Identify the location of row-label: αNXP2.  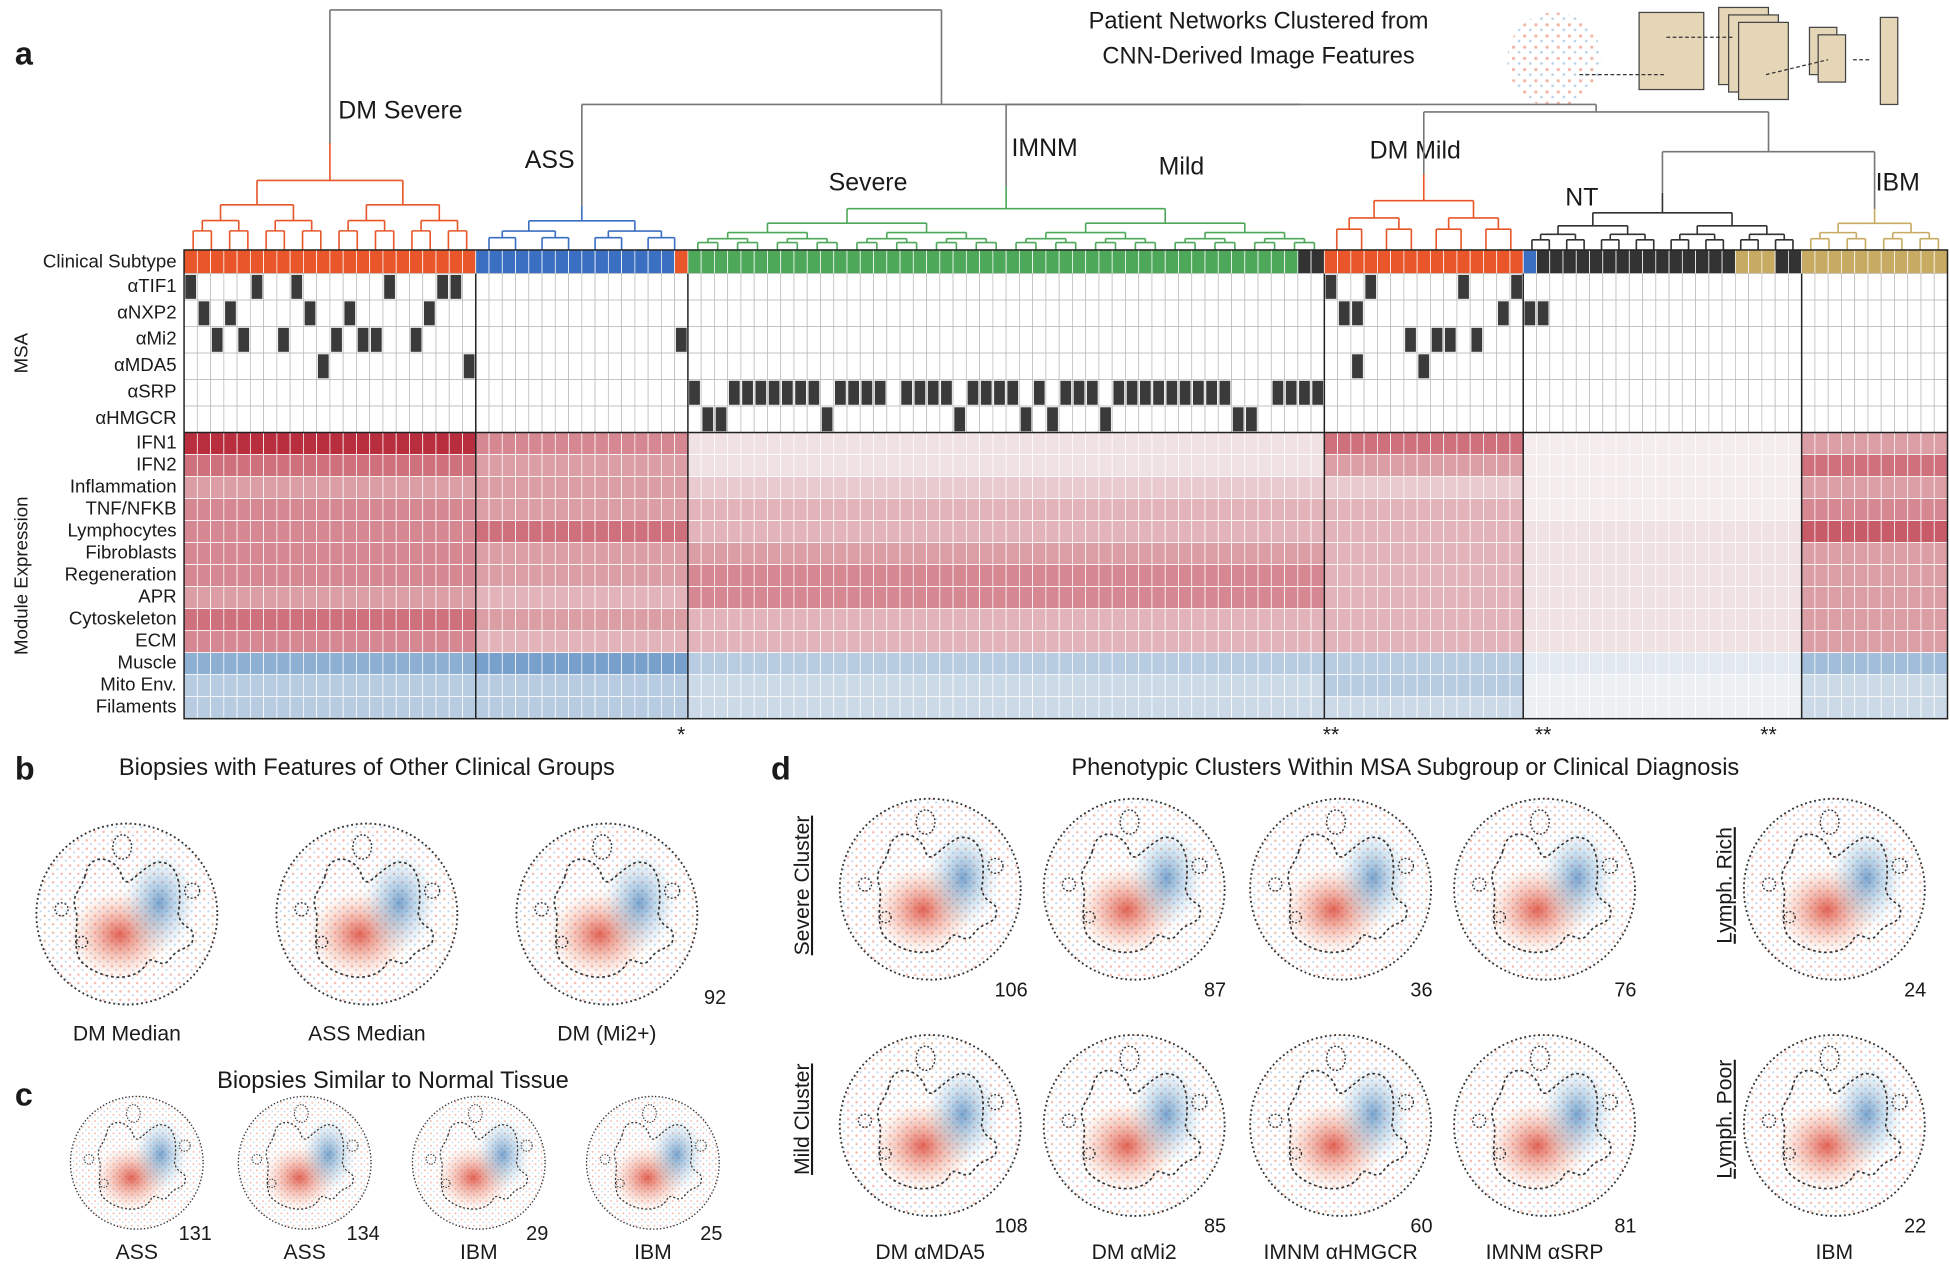
(146, 311).